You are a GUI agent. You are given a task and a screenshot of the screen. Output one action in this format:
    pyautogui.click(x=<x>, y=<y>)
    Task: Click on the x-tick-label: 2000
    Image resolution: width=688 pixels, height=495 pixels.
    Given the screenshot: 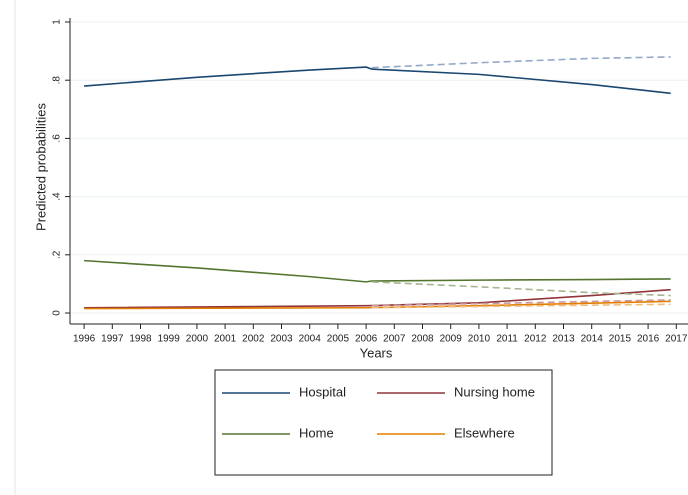 What is the action you would take?
    pyautogui.click(x=197, y=339)
    